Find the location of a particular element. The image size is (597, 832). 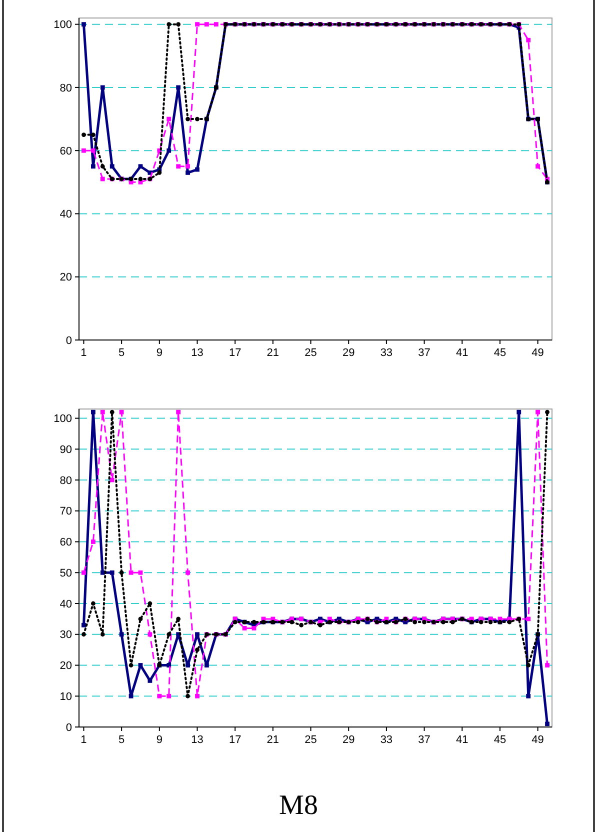

y-tick-label: 30 is located at coordinates (66, 635).